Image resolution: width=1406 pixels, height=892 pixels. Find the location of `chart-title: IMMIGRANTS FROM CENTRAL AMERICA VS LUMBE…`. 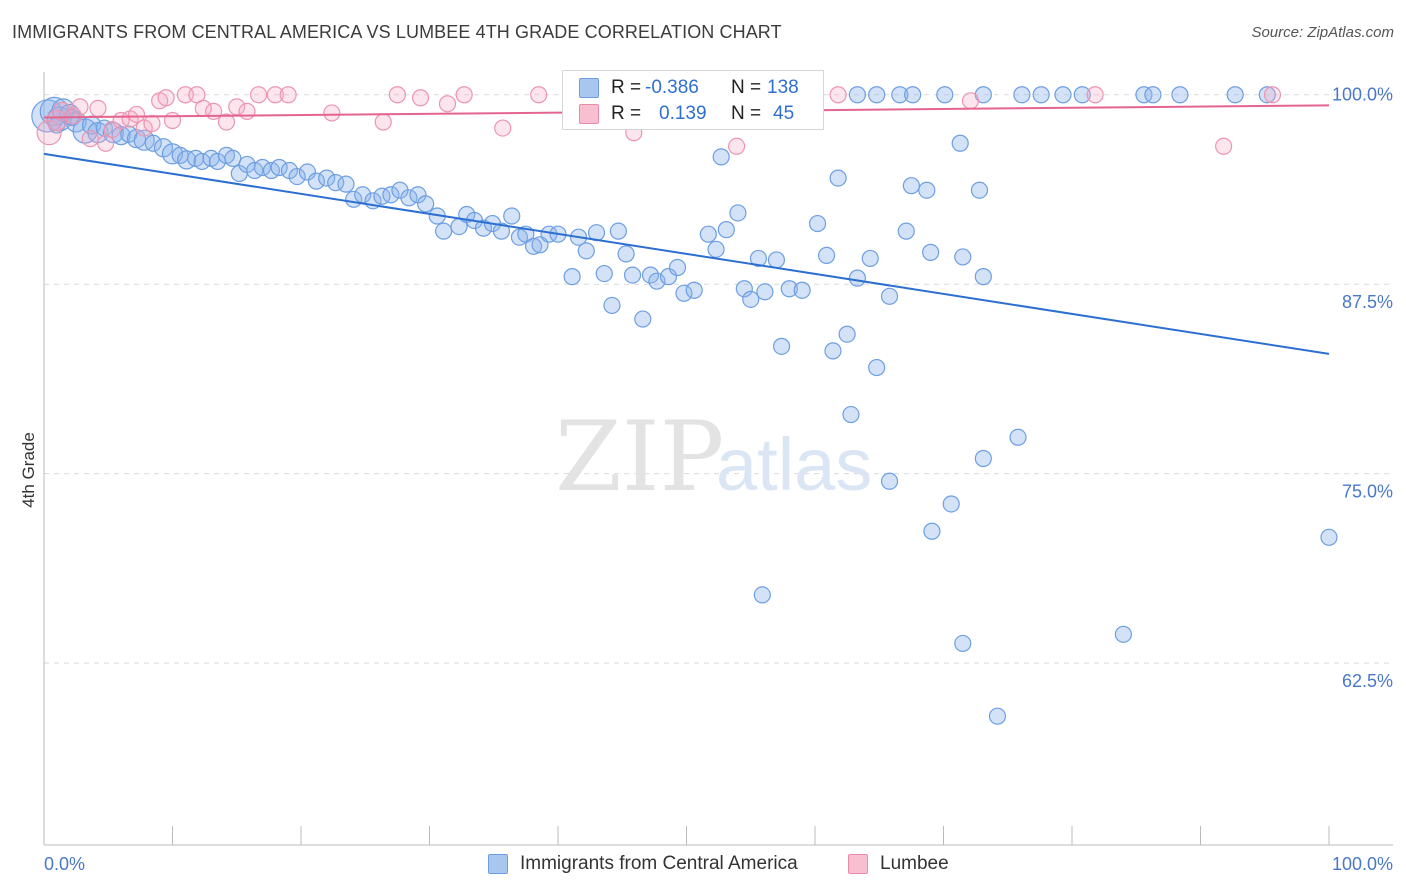

chart-title: IMMIGRANTS FROM CENTRAL AMERICA VS LUMBE… is located at coordinates (397, 32).